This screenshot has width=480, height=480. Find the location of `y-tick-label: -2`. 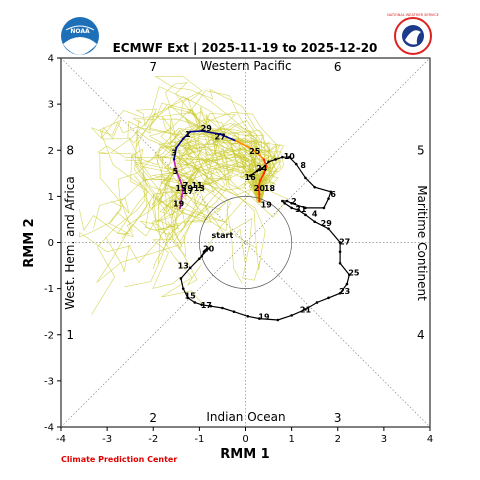

y-tick-label: -2 is located at coordinates (49, 335).